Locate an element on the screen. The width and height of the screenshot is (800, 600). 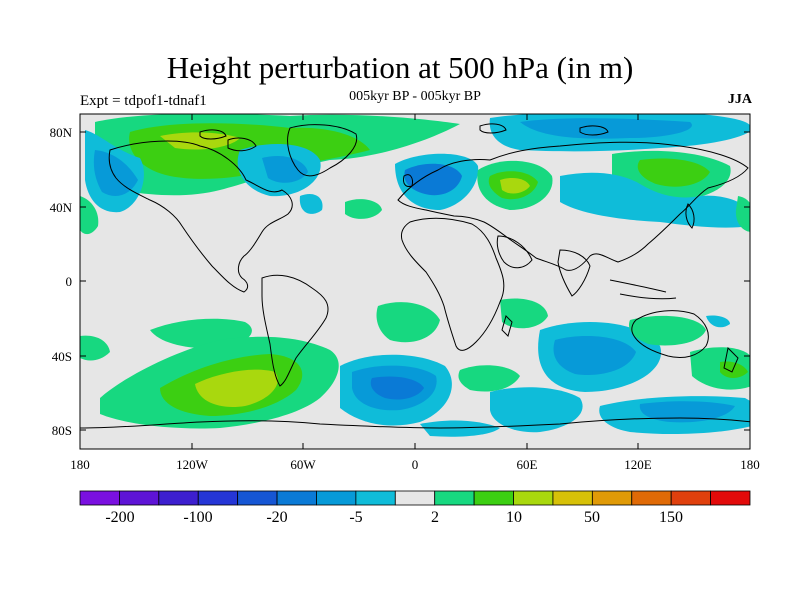
x-tick-label: 0 is located at coordinates (415, 464).